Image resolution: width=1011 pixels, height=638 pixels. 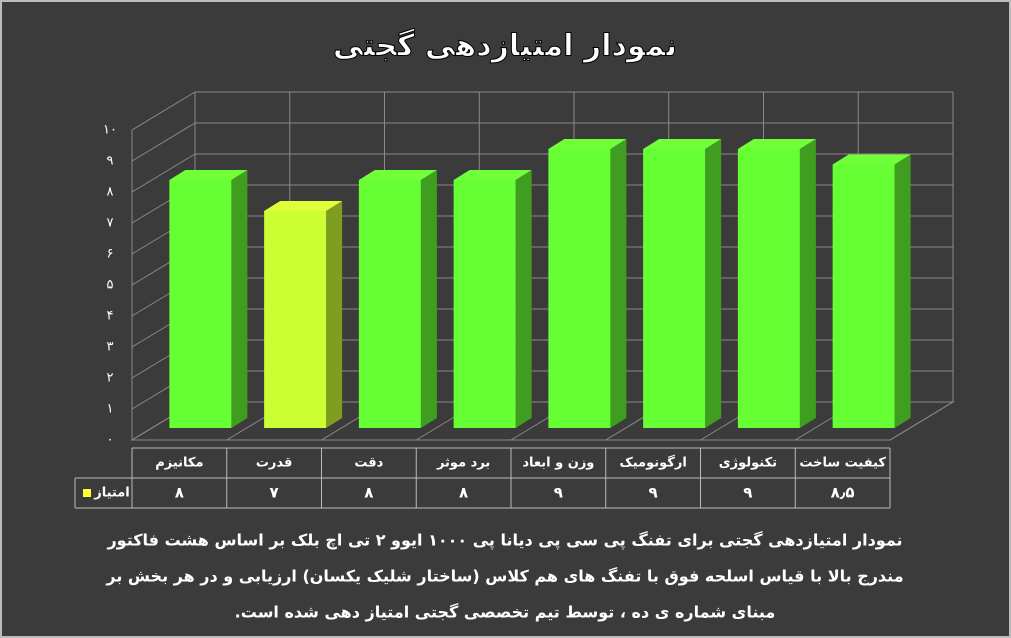 What do you see at coordinates (842, 463) in the screenshot?
I see `x-tick-label: کیفیت ساخت` at bounding box center [842, 463].